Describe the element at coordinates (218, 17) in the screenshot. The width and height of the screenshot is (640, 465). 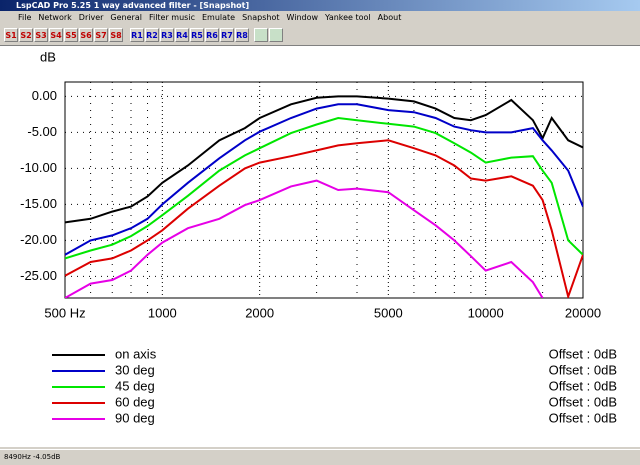
I see `menu-item: Emulate` at that location.